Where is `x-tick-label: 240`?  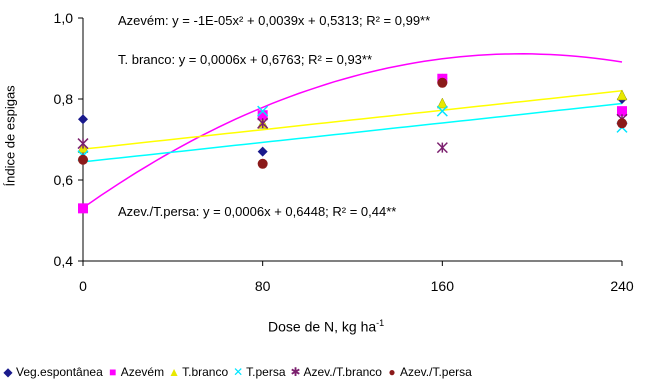
x-tick-label: 240 is located at coordinates (622, 286).